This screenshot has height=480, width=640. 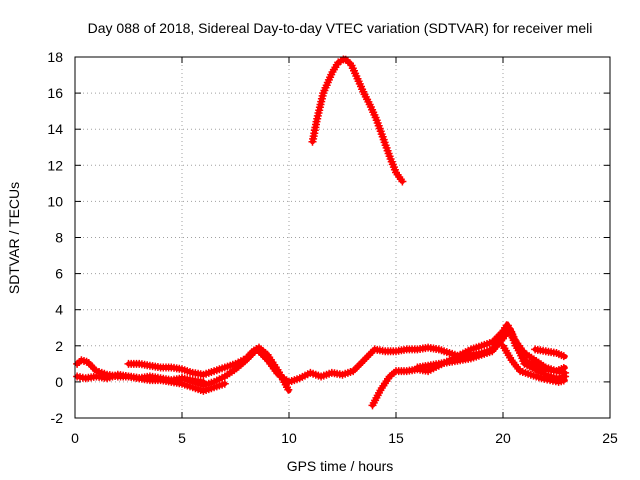 What do you see at coordinates (59, 346) in the screenshot?
I see `y-tick-label: 2` at bounding box center [59, 346].